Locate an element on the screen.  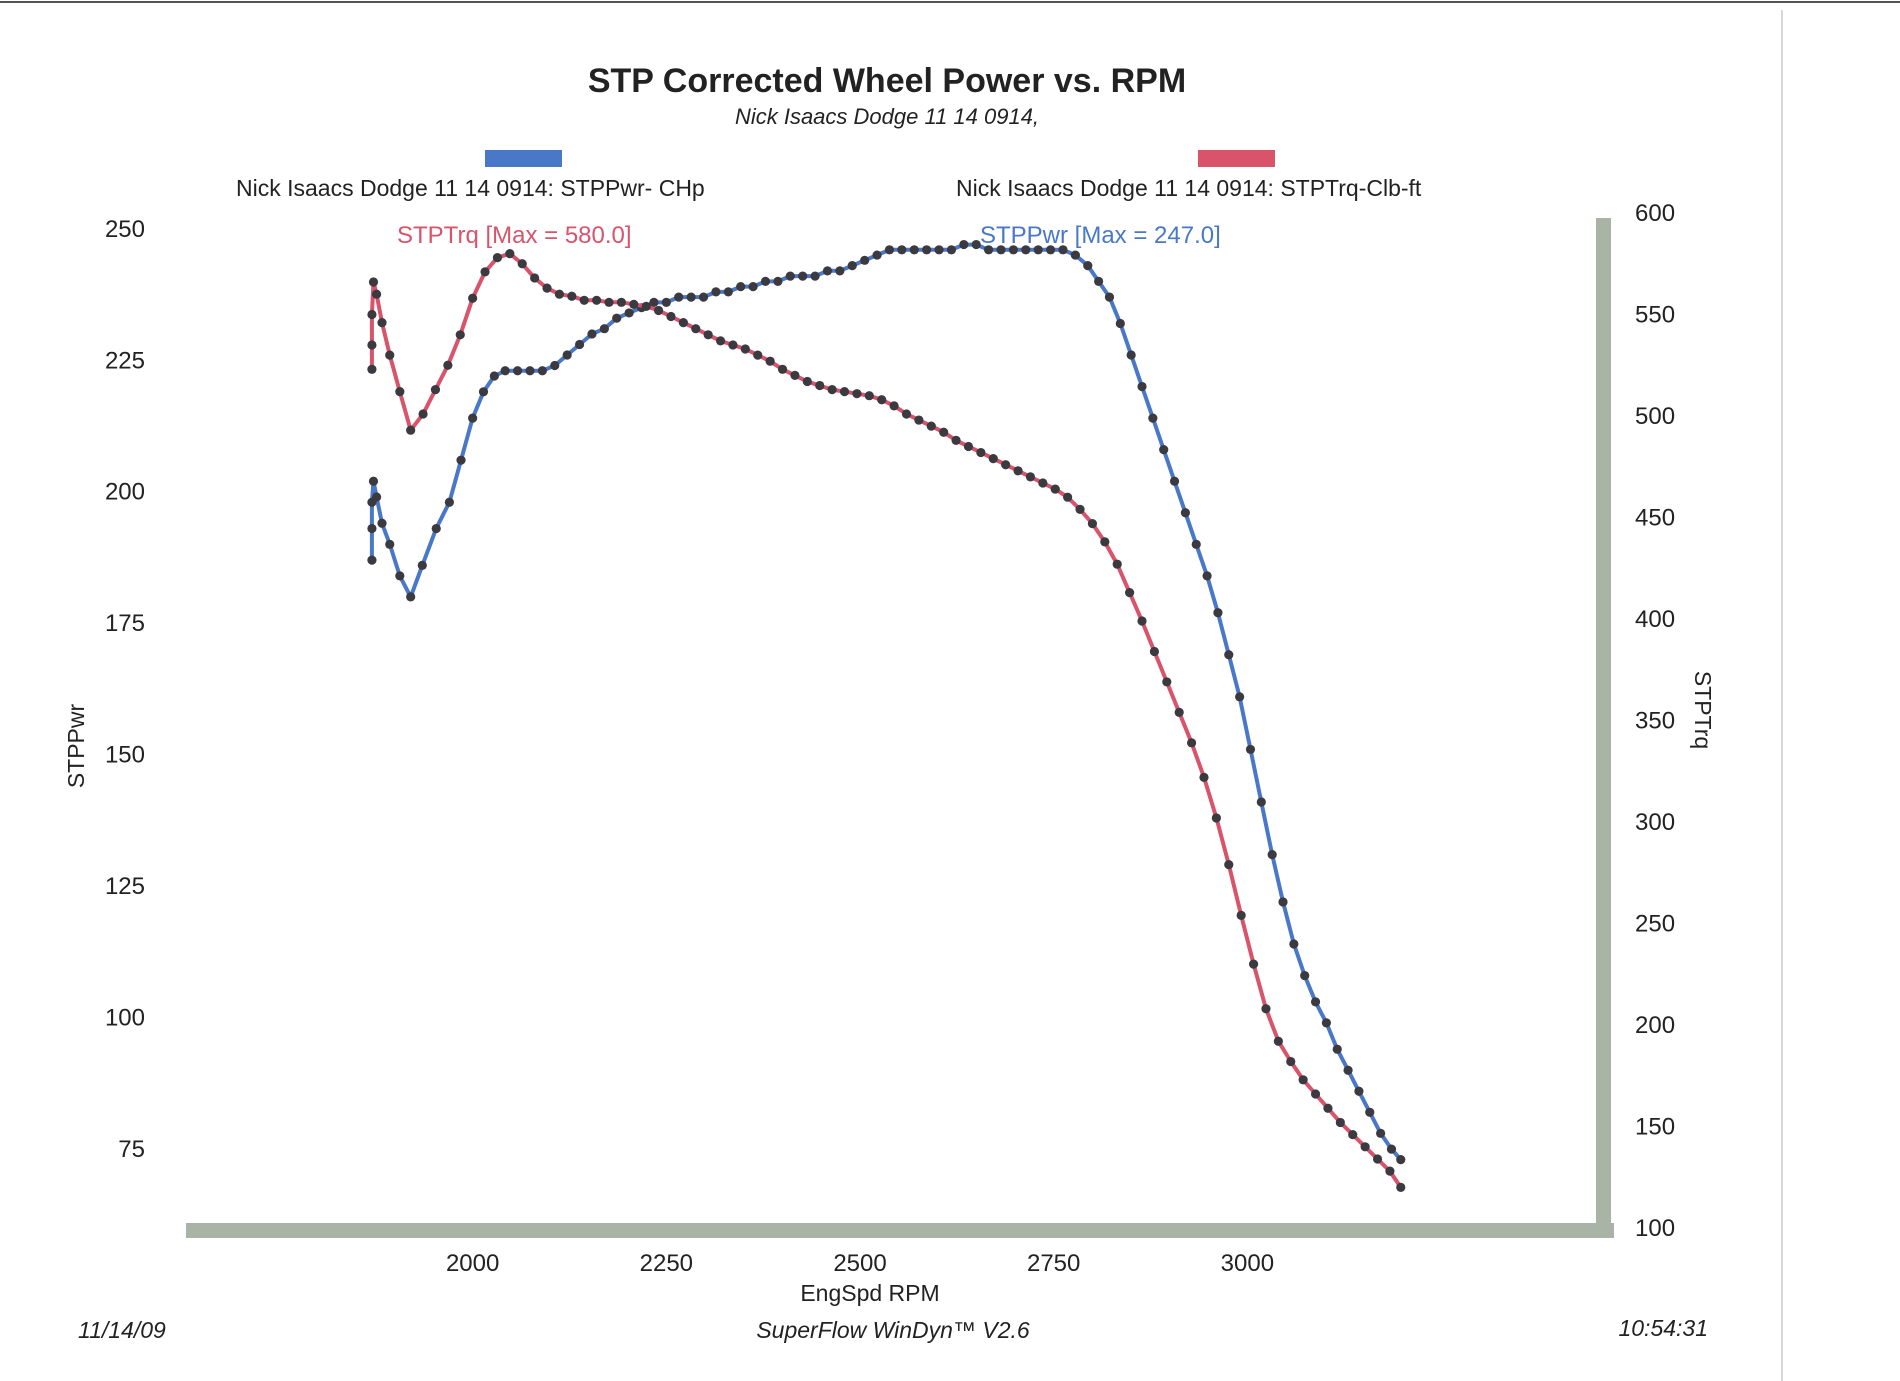
y-right-tick-500: 500 is located at coordinates (1655, 416).